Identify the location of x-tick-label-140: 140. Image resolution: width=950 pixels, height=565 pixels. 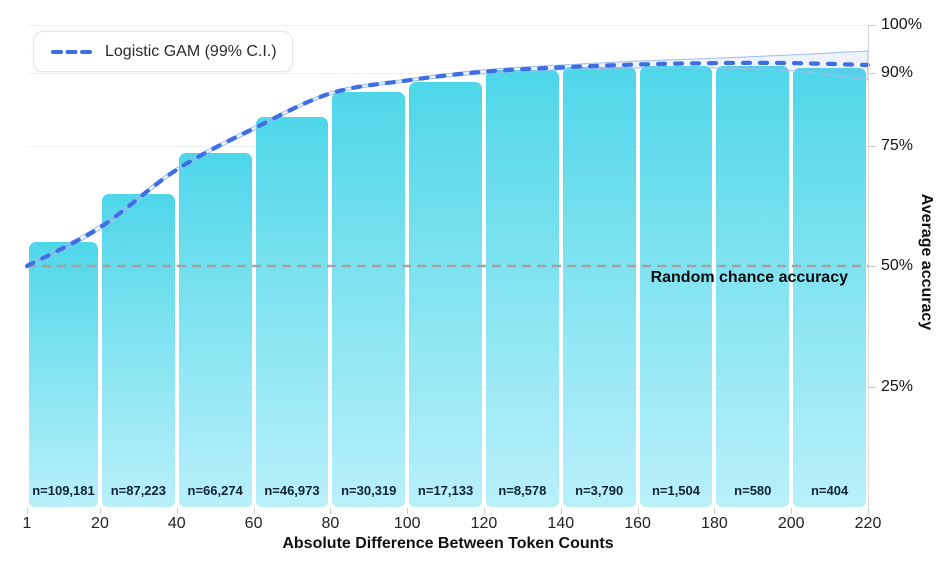
(561, 523).